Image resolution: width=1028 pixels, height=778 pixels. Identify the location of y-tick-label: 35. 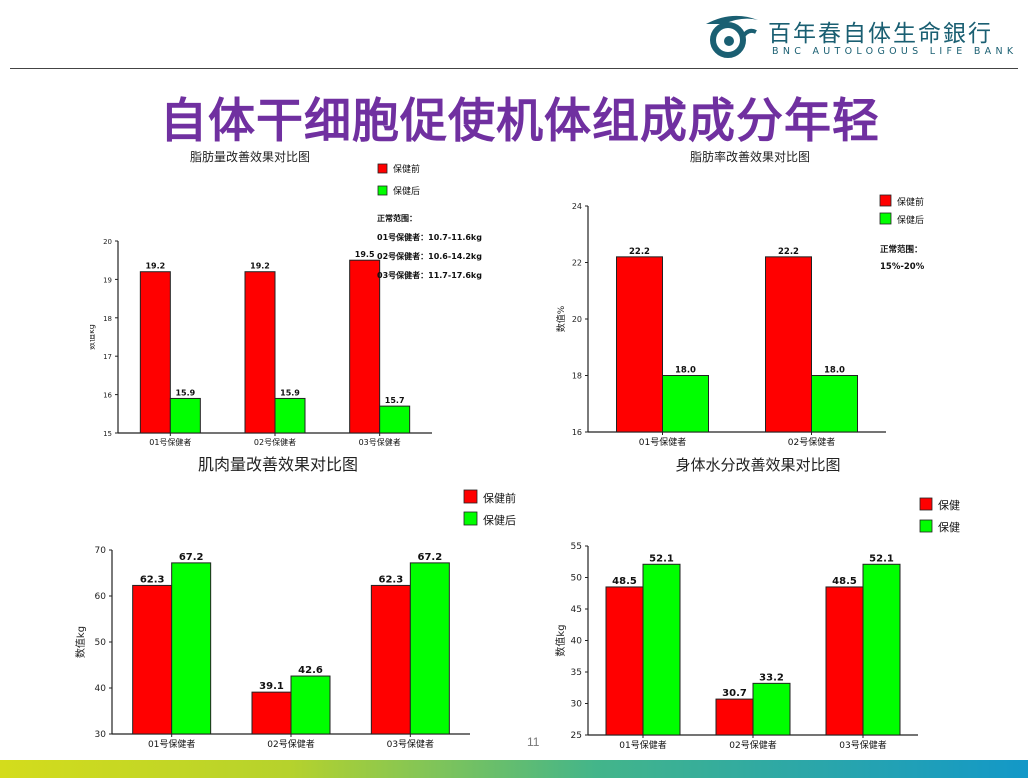
(576, 673).